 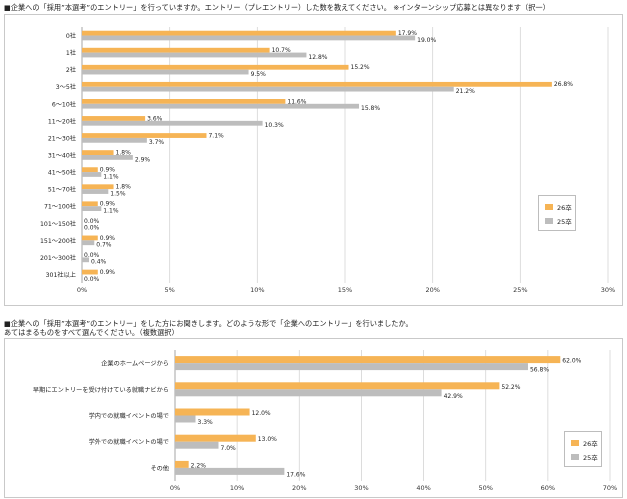 I want to click on category-label: 企業のホームページから, so click(x=135, y=364).